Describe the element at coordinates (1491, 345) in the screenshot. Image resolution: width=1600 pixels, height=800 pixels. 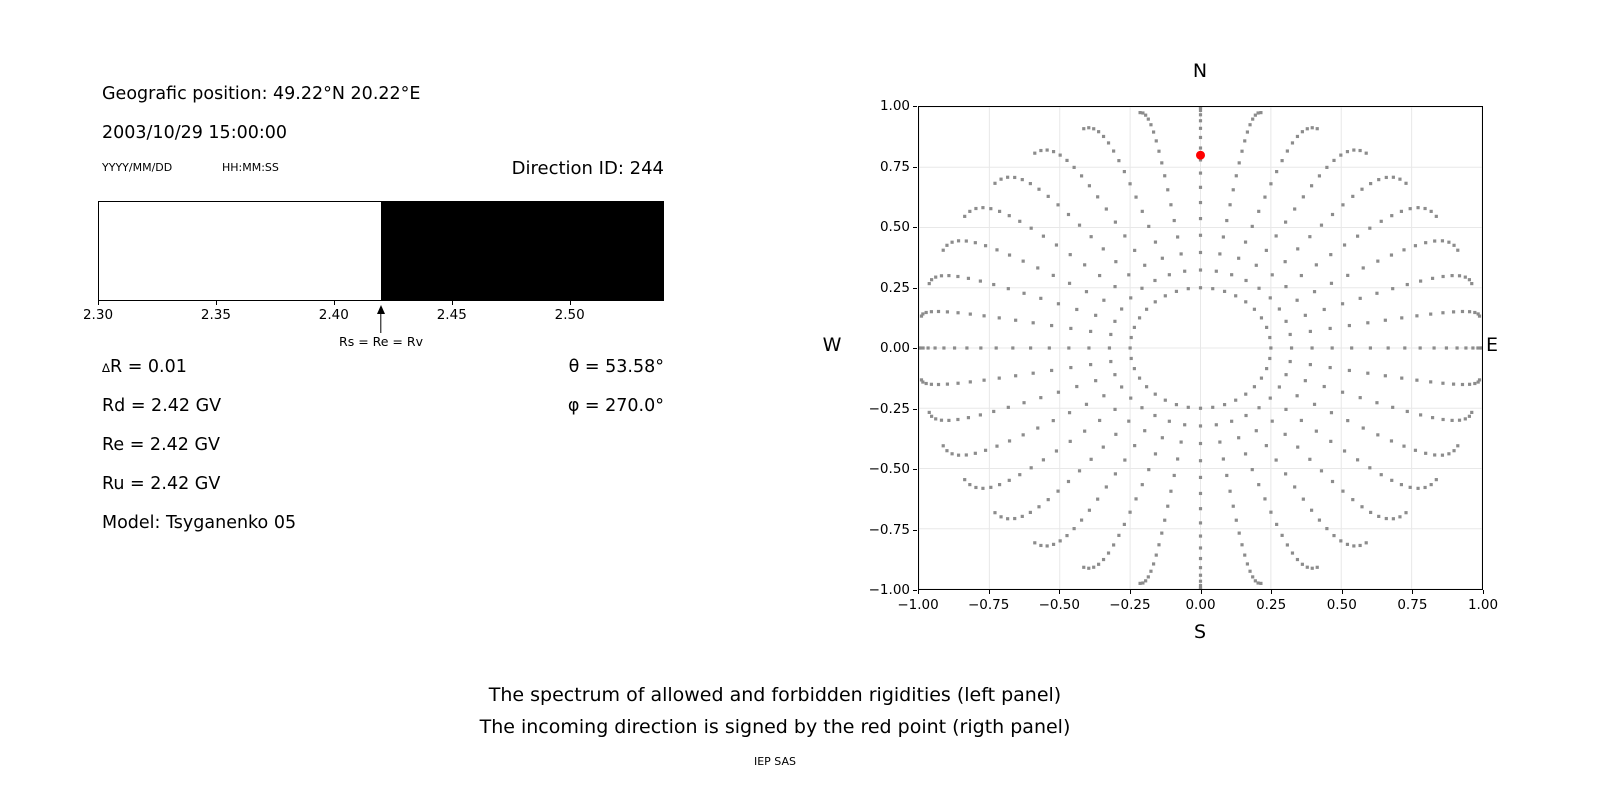
I see `compass-east-label: E` at that location.